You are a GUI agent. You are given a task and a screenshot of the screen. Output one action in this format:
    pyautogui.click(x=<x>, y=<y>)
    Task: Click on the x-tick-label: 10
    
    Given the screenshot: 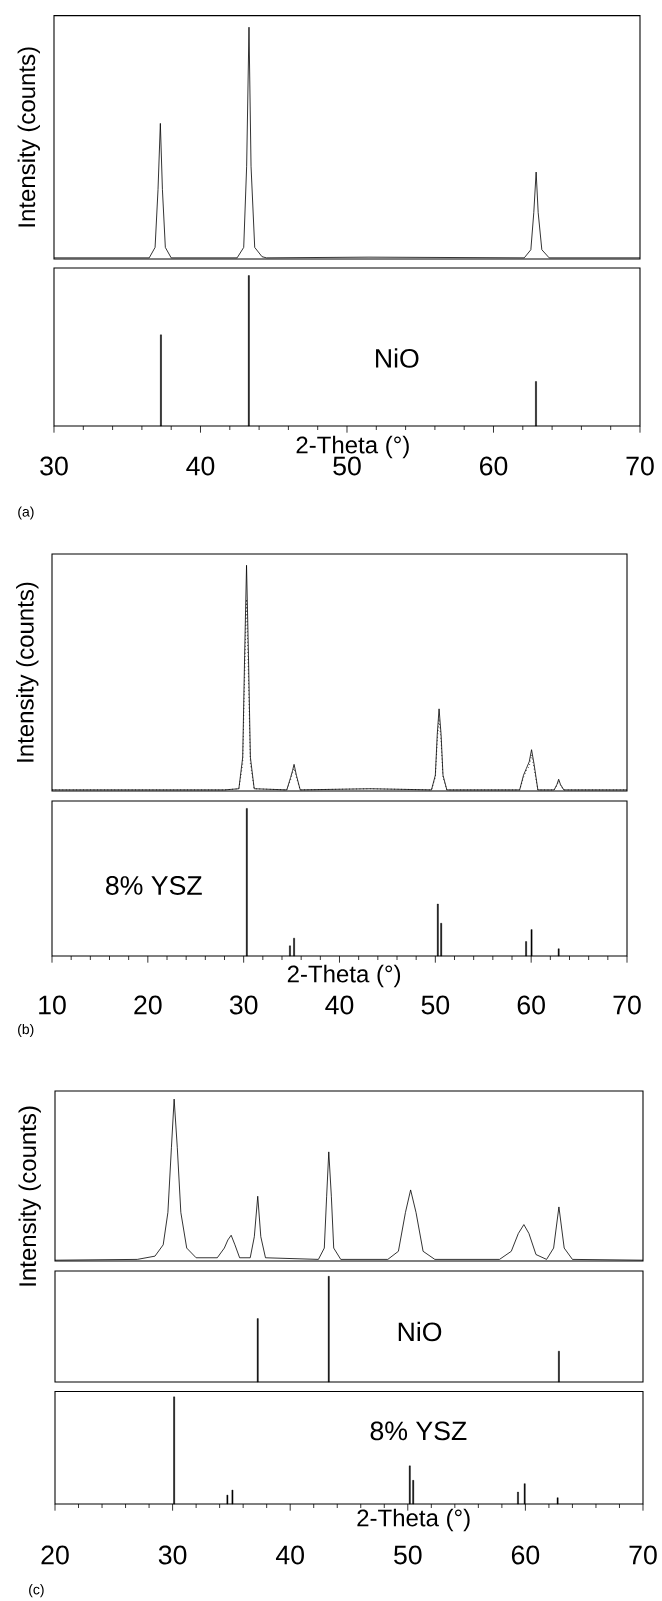 What is the action you would take?
    pyautogui.click(x=52, y=1005)
    